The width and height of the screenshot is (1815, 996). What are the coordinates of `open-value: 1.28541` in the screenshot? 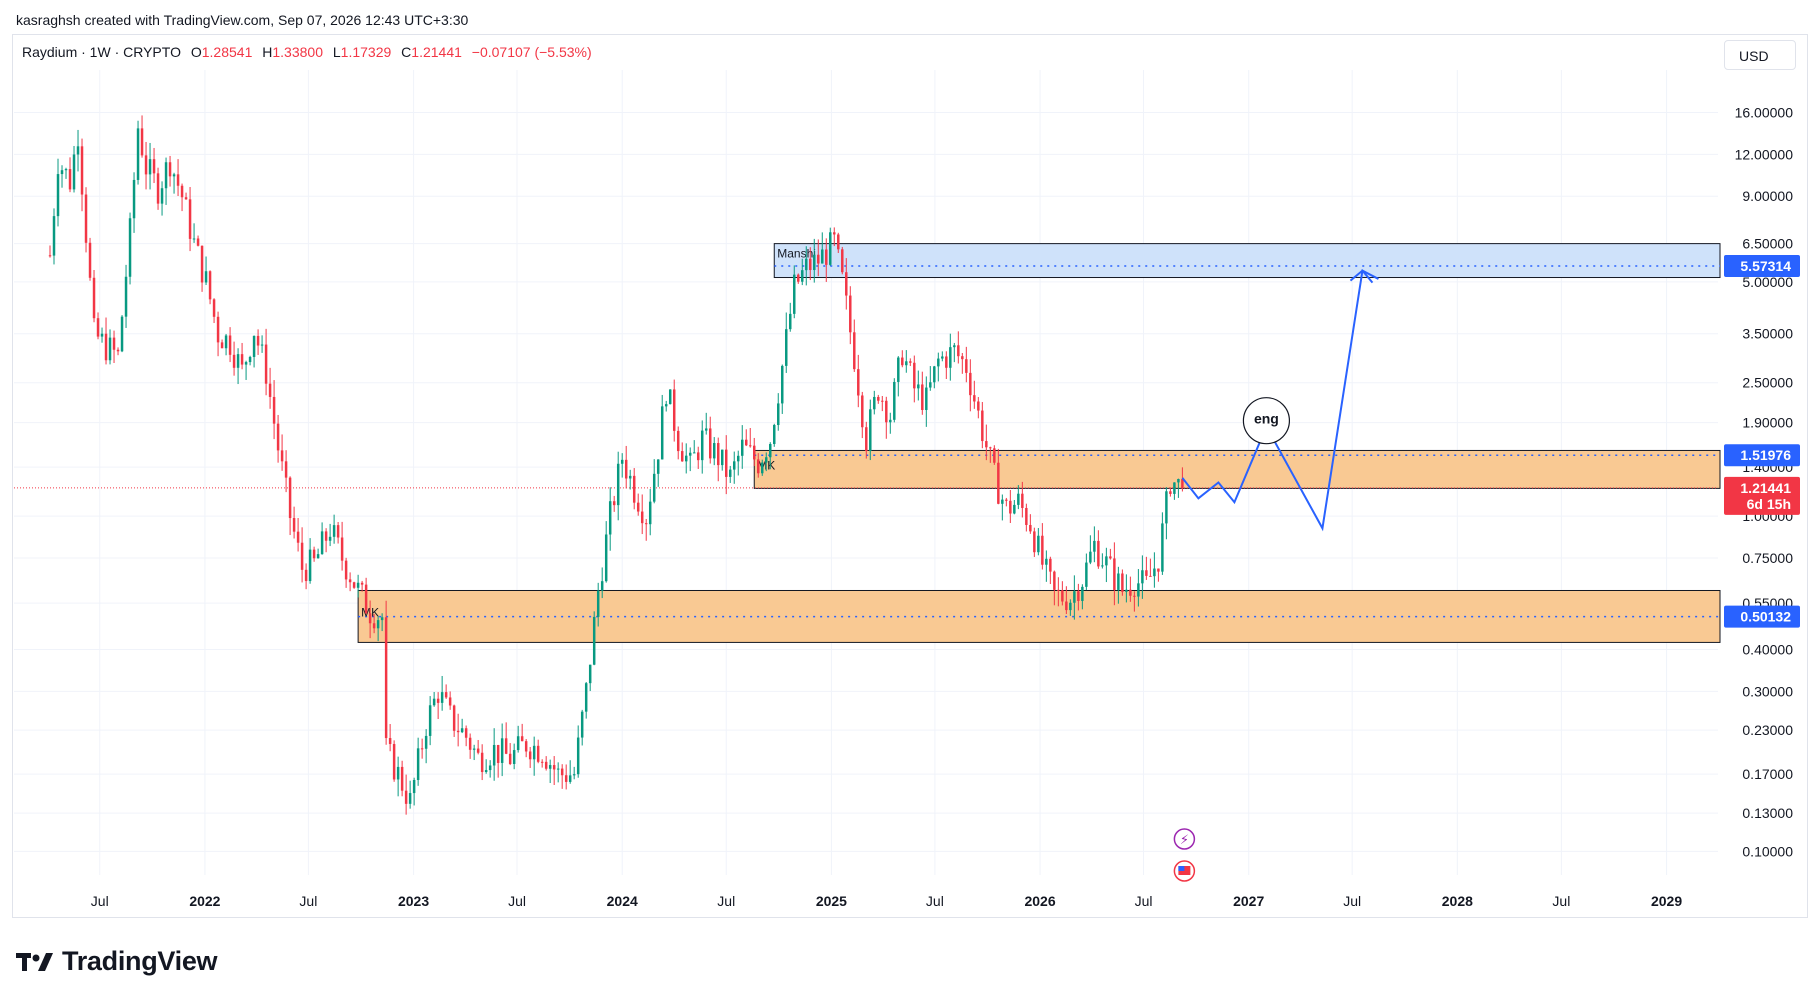 It's located at (227, 52).